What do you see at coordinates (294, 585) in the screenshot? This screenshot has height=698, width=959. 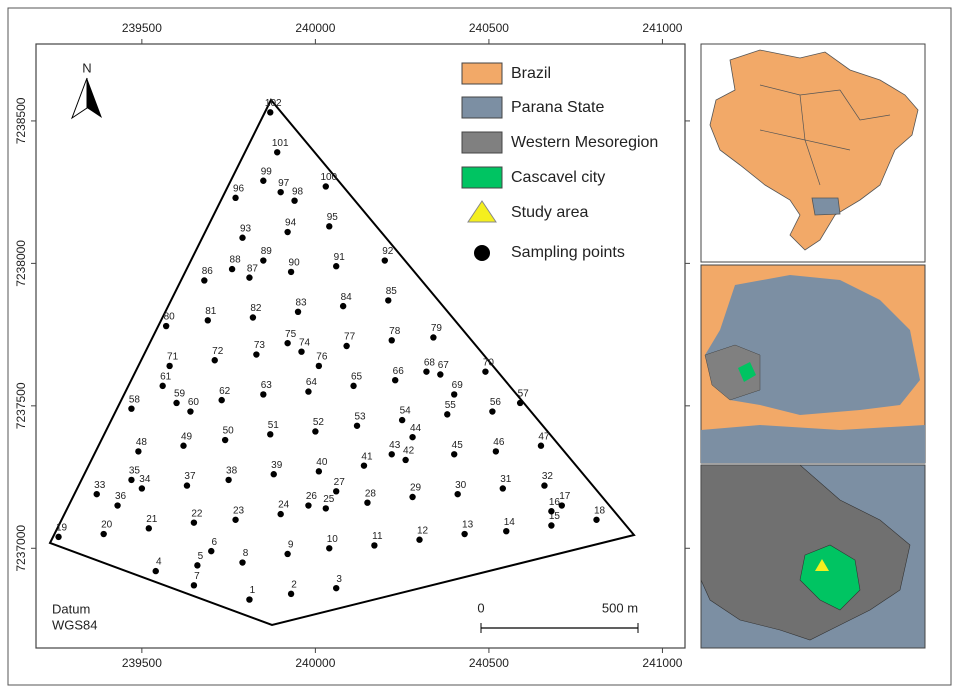 I see `point-label: 2` at bounding box center [294, 585].